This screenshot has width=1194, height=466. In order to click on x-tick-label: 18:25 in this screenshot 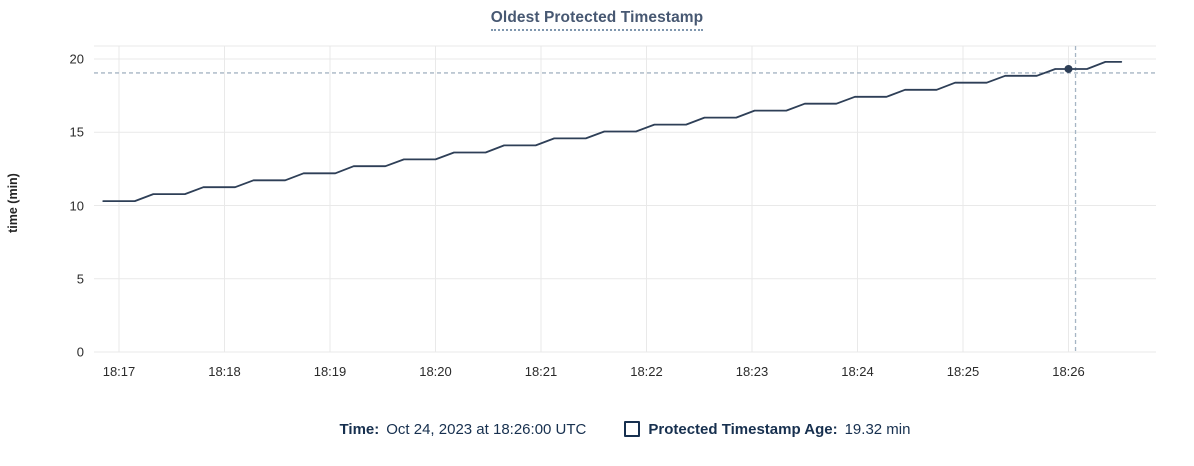, I will do `click(963, 371)`.